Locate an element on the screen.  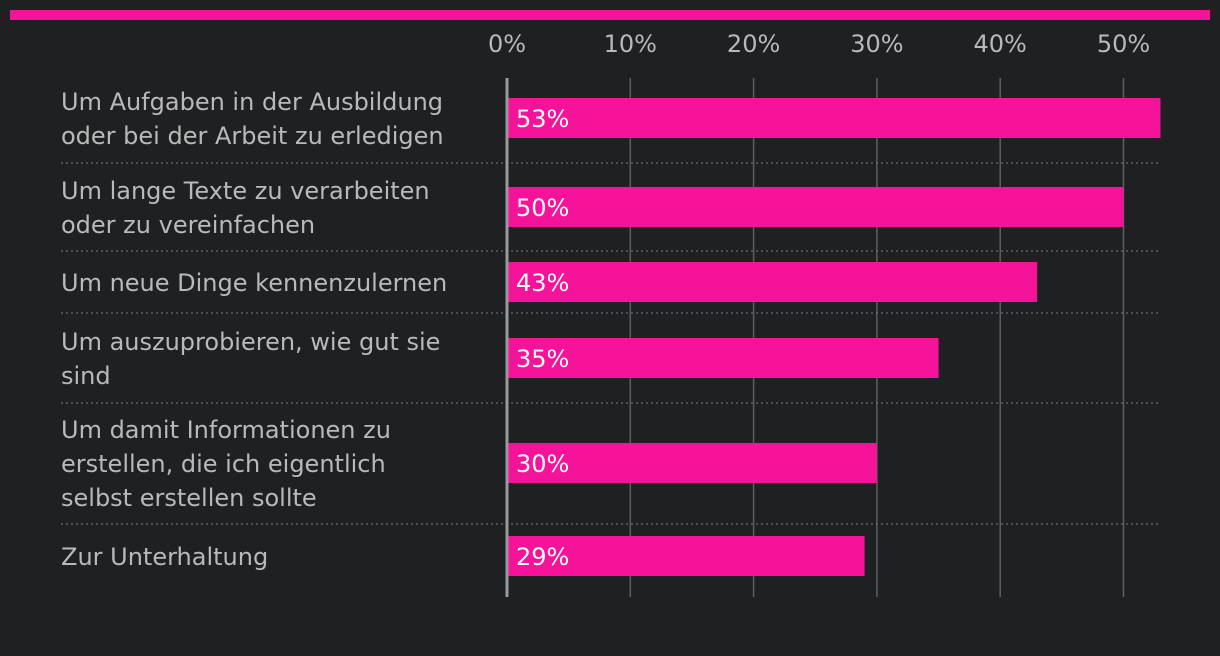
category-label: Um neue Dinge kennenzulernen is located at coordinates (254, 283).